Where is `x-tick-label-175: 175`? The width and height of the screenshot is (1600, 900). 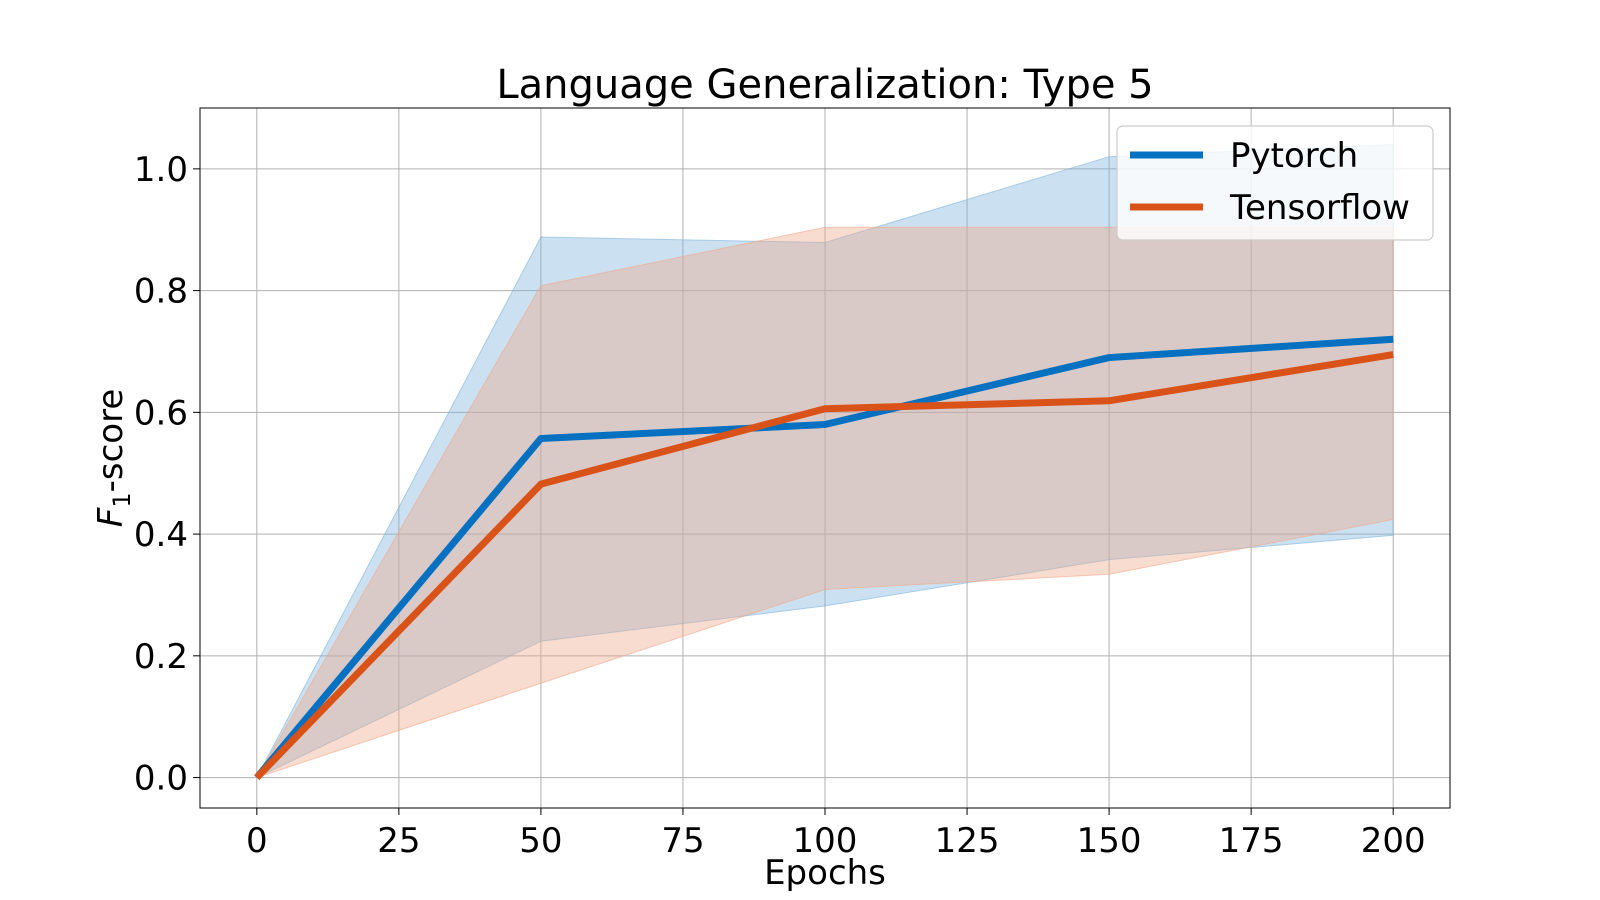 x-tick-label-175: 175 is located at coordinates (1251, 841).